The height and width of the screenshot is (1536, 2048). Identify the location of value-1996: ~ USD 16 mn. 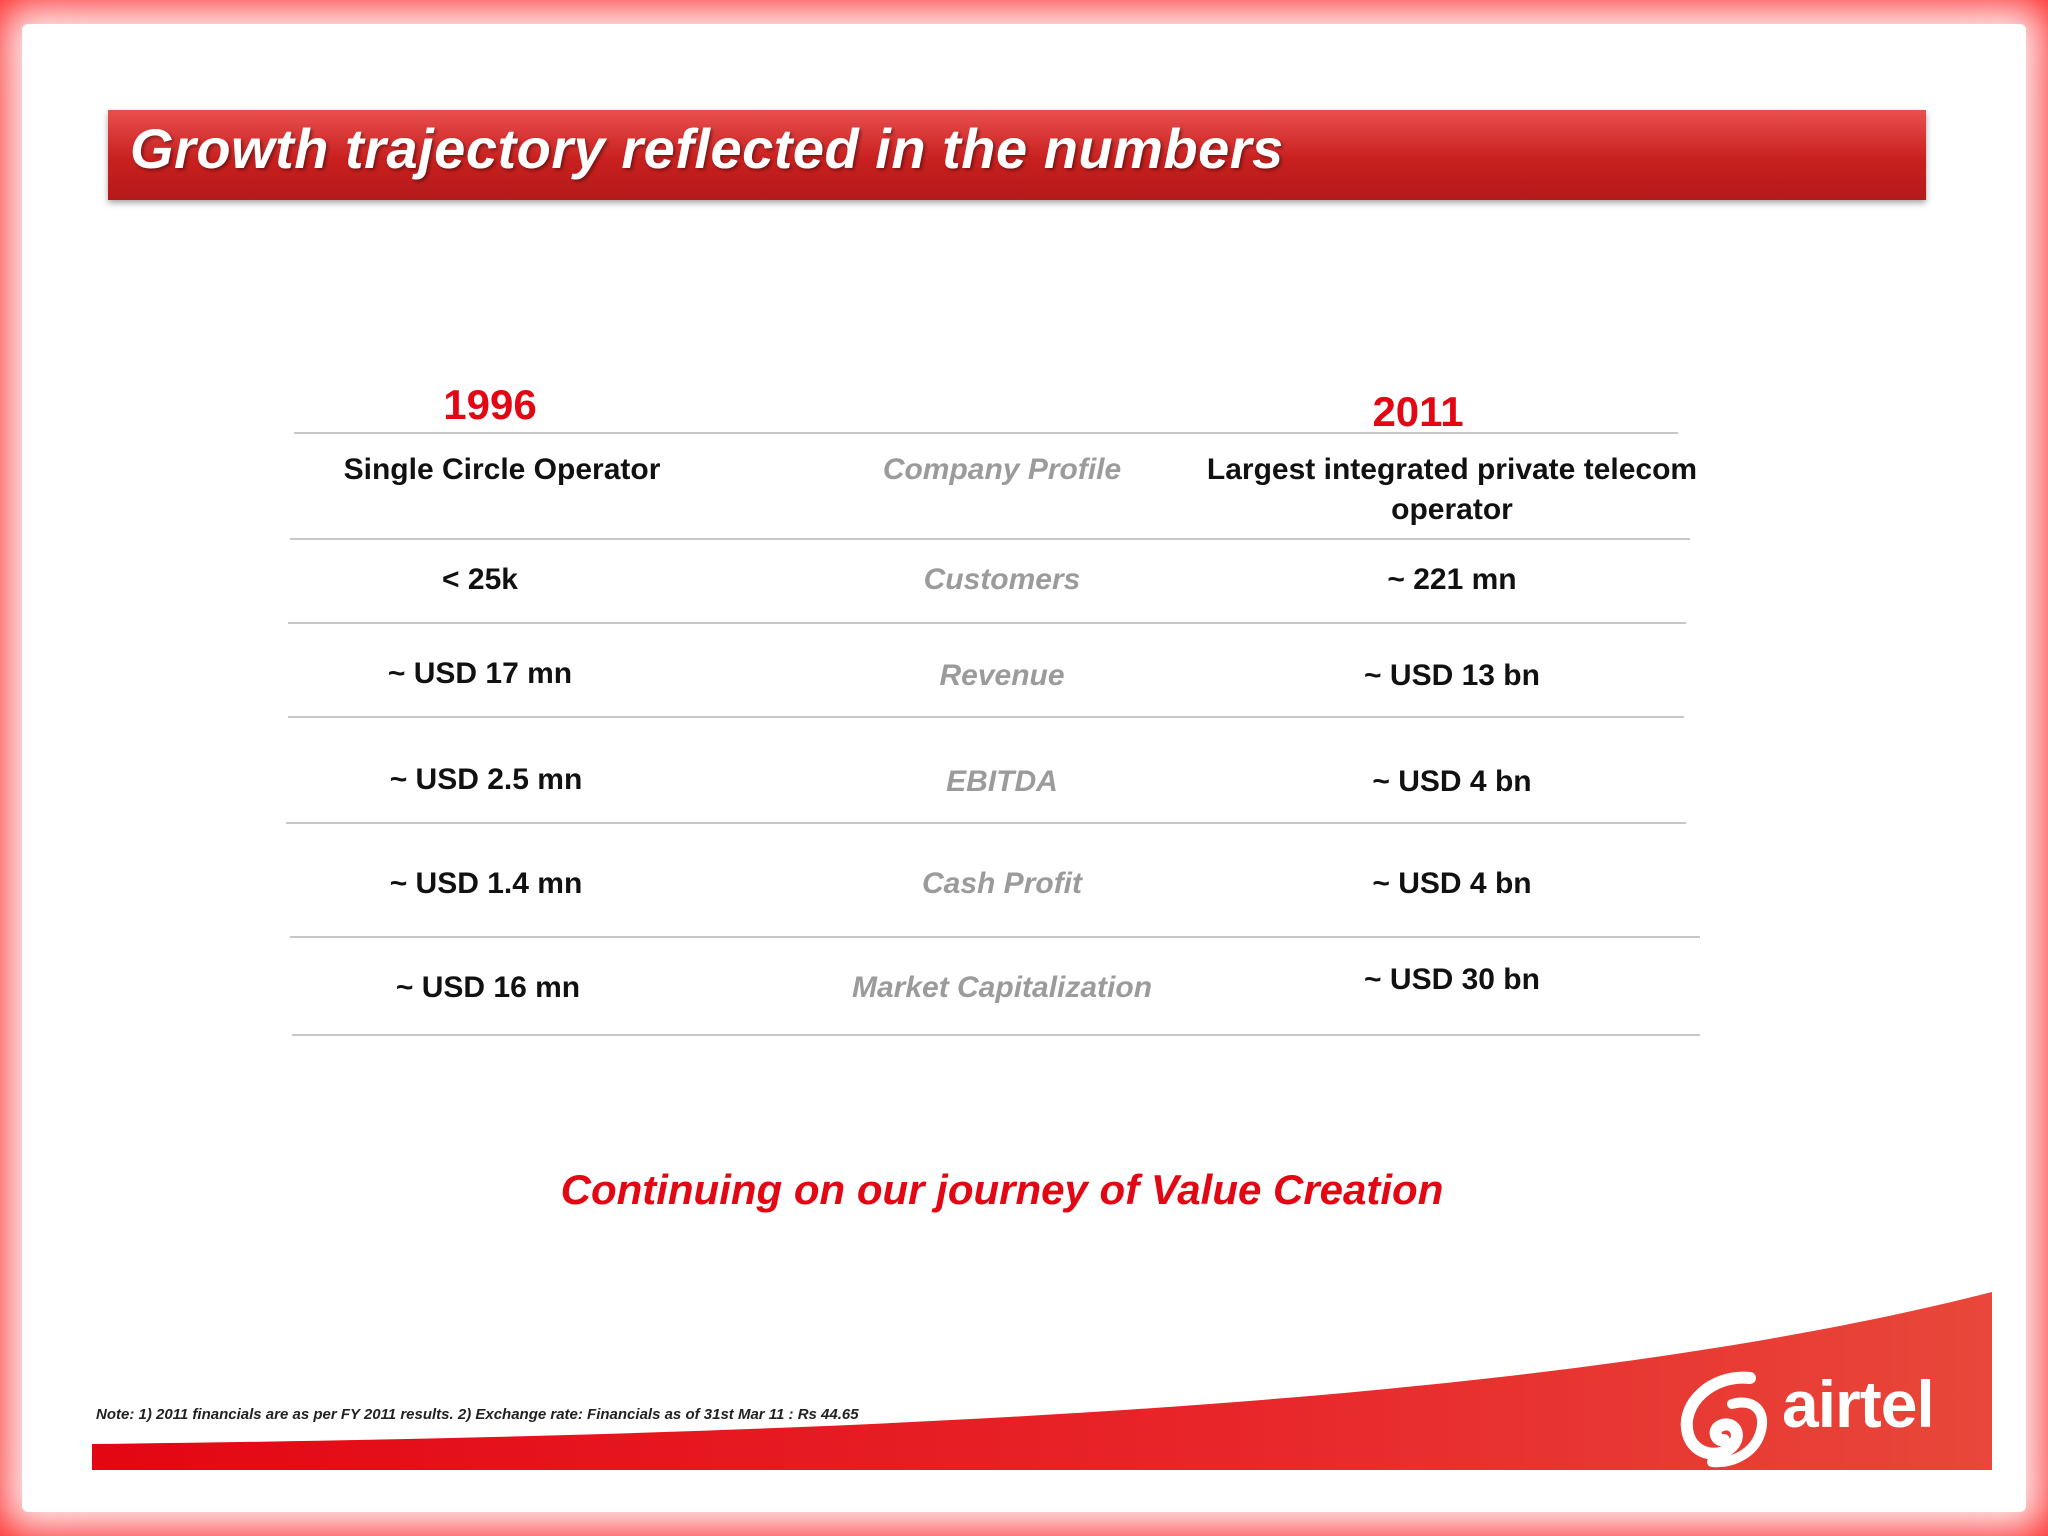
(488, 987).